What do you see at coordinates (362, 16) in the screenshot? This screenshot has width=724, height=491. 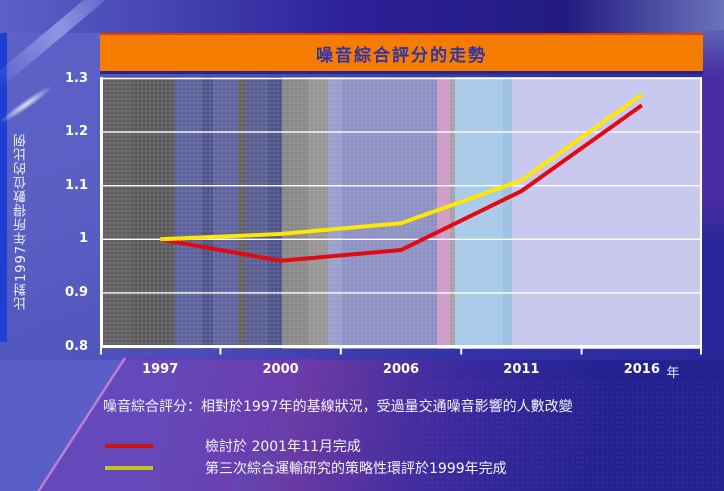 I see `background-top-band` at bounding box center [362, 16].